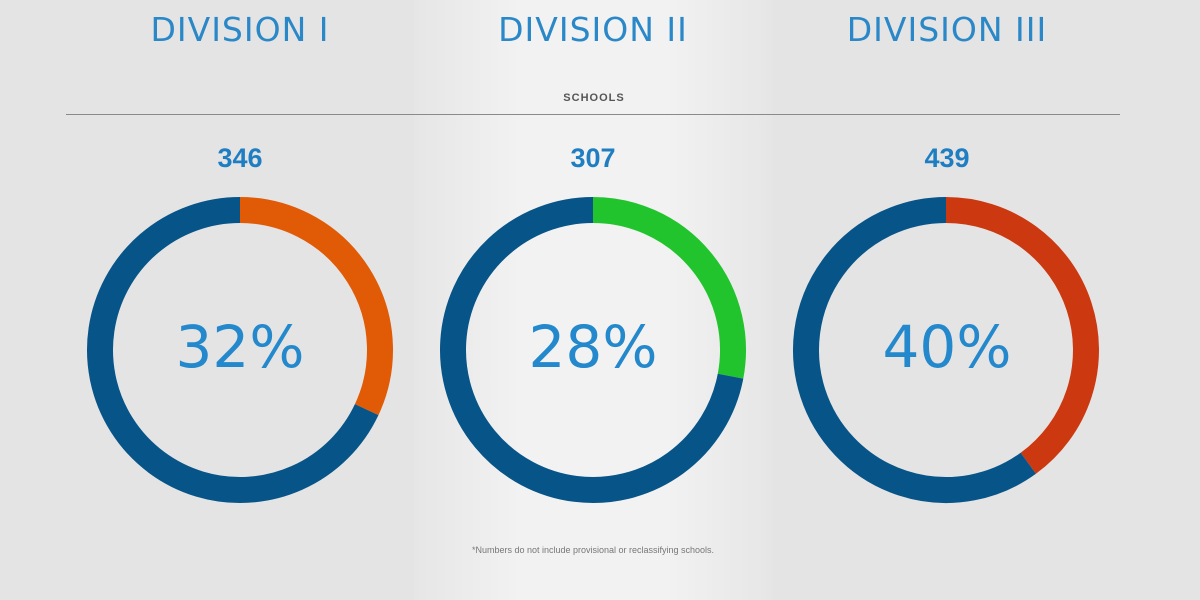 The image size is (1200, 600). What do you see at coordinates (240, 29) in the screenshot?
I see `division-1-title: DIVISION I` at bounding box center [240, 29].